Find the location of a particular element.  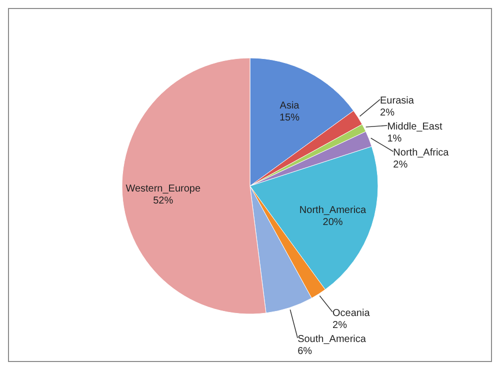

slice-label: North_Africa is located at coordinates (421, 152).